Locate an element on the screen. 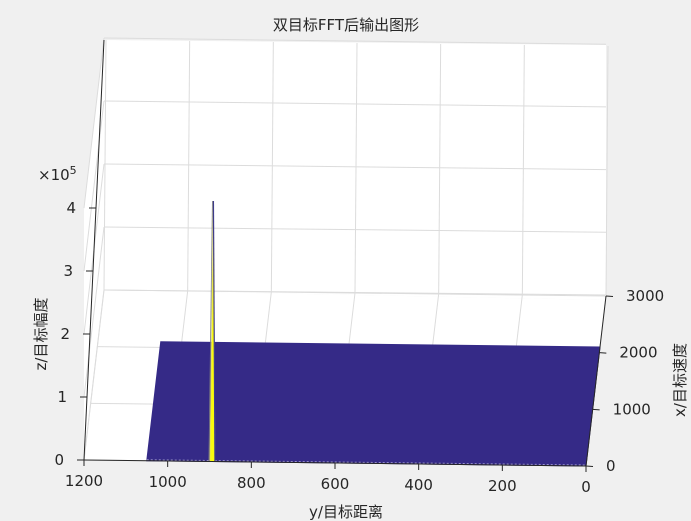  z-tick-label: 3 is located at coordinates (68, 271).